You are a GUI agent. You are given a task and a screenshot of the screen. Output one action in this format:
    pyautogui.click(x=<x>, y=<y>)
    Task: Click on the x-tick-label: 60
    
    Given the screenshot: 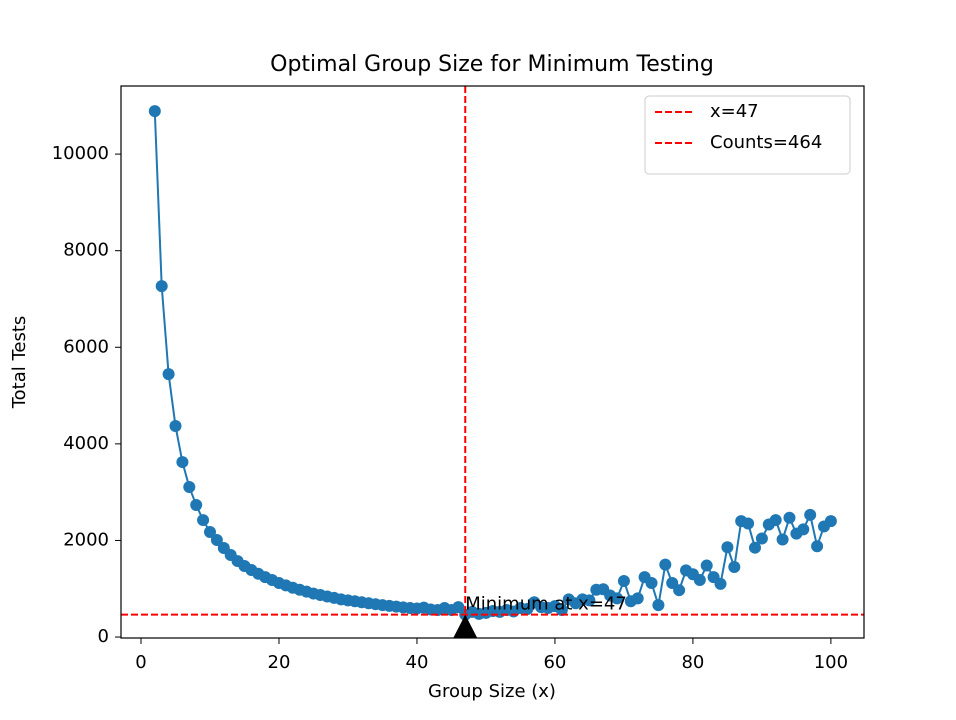 What is the action you would take?
    pyautogui.click(x=554, y=662)
    